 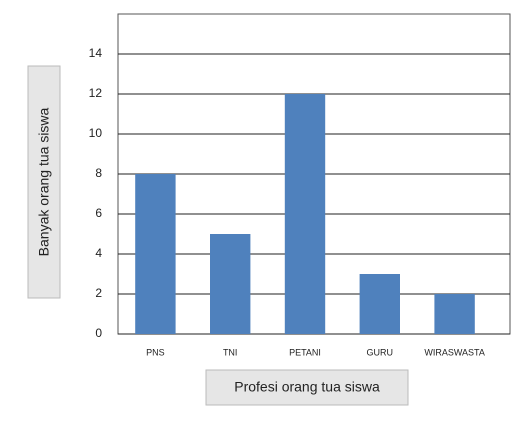 What do you see at coordinates (96, 53) in the screenshot?
I see `y-tick-label: 14` at bounding box center [96, 53].